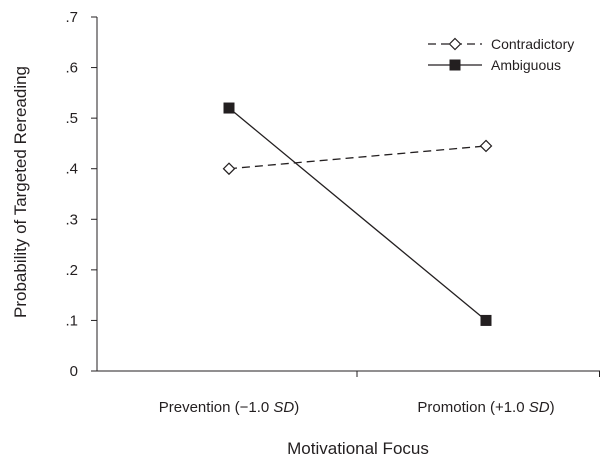  I want to click on y-tick-label: .5, so click(71, 118).